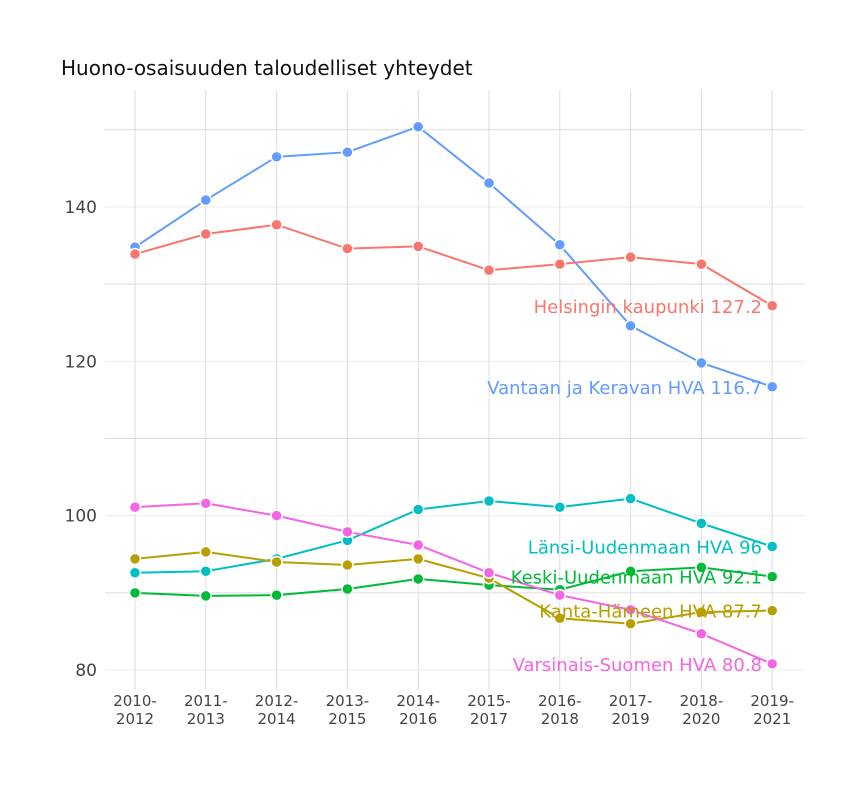  What do you see at coordinates (645, 548) in the screenshot?
I see `series-end-label: Länsi-Uudenmaan HVA 96` at bounding box center [645, 548].